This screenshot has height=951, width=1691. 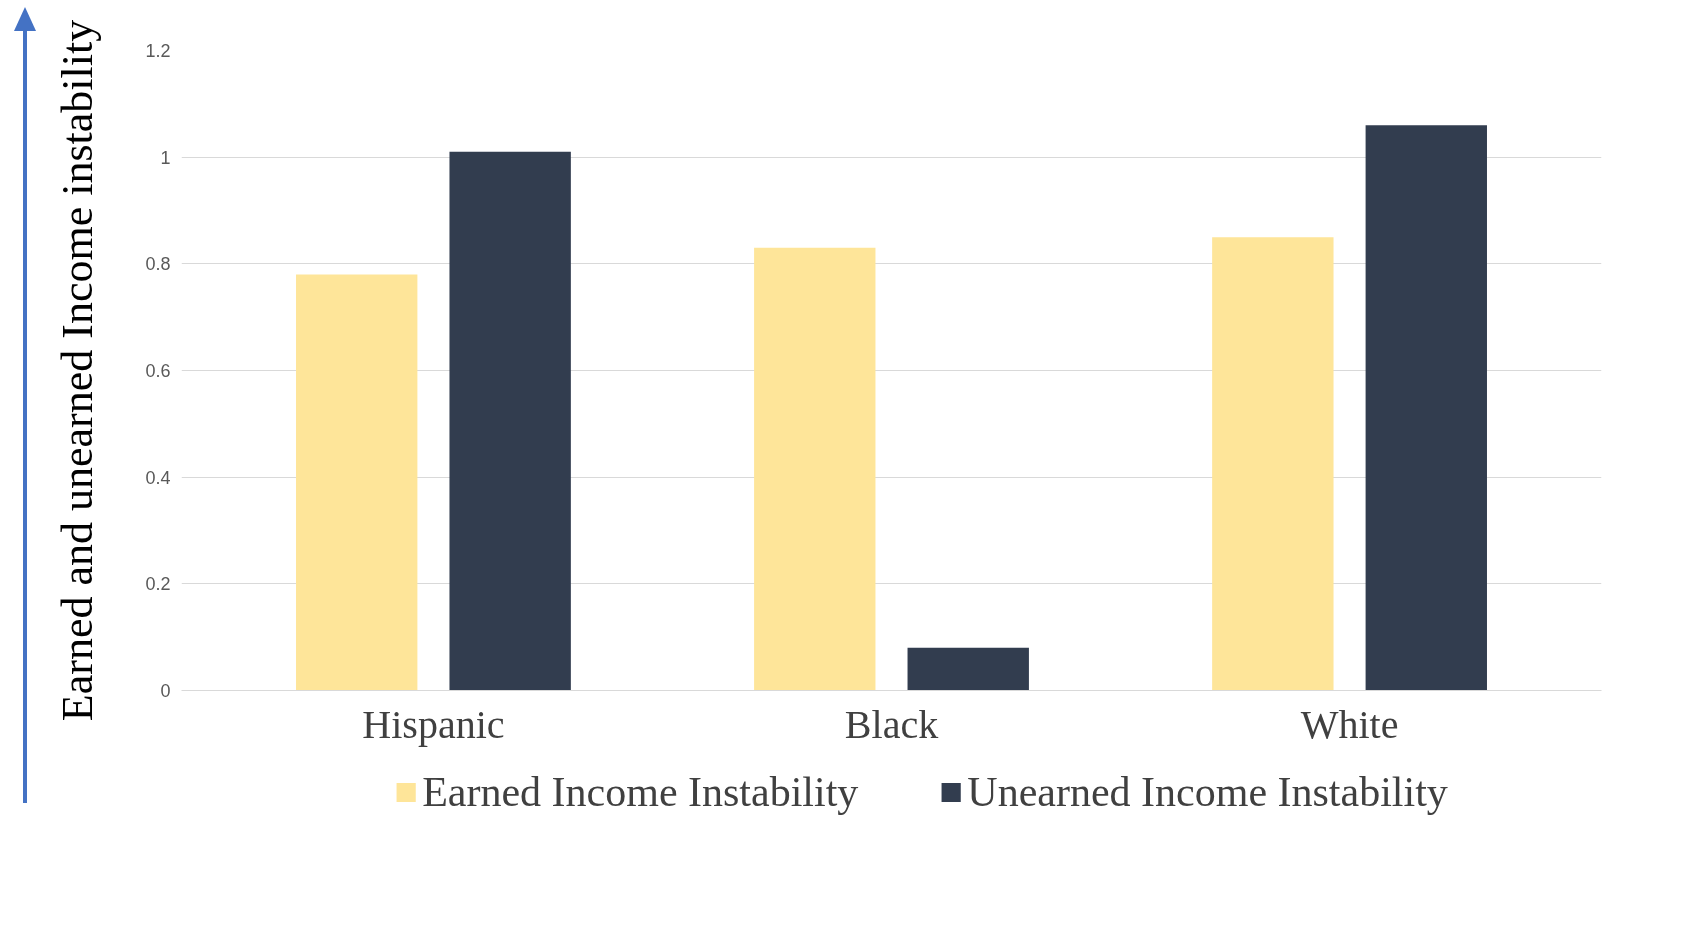 What do you see at coordinates (158, 264) in the screenshot?
I see `y-tick-label: 0.8` at bounding box center [158, 264].